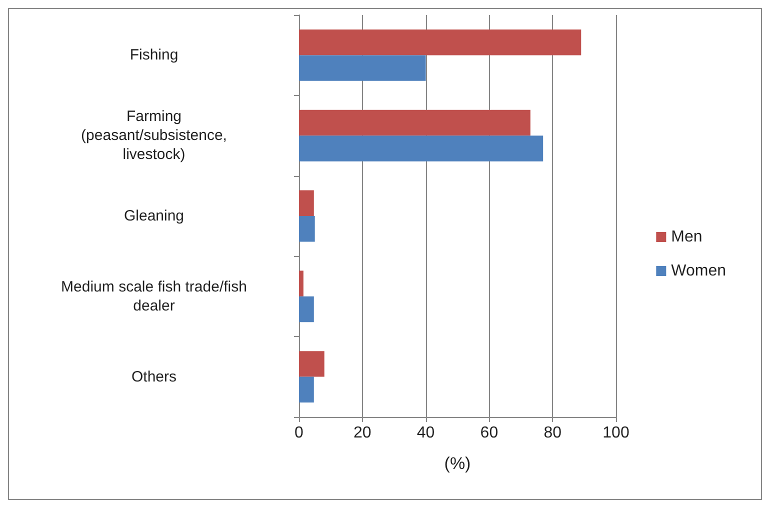 The height and width of the screenshot is (508, 770). Describe the element at coordinates (489, 433) in the screenshot. I see `x-tick-label: 60` at that location.